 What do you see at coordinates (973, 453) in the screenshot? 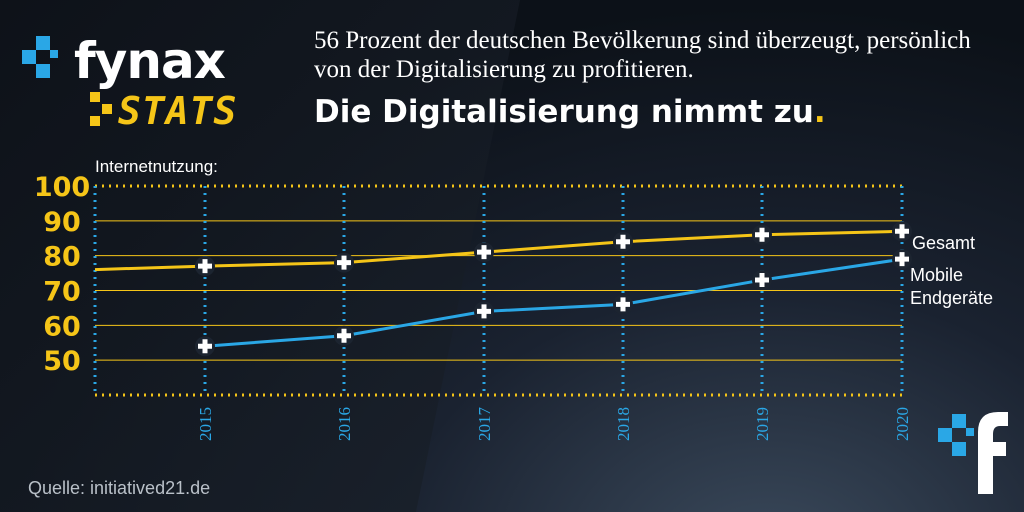
I see `corner-f-logo` at bounding box center [973, 453].